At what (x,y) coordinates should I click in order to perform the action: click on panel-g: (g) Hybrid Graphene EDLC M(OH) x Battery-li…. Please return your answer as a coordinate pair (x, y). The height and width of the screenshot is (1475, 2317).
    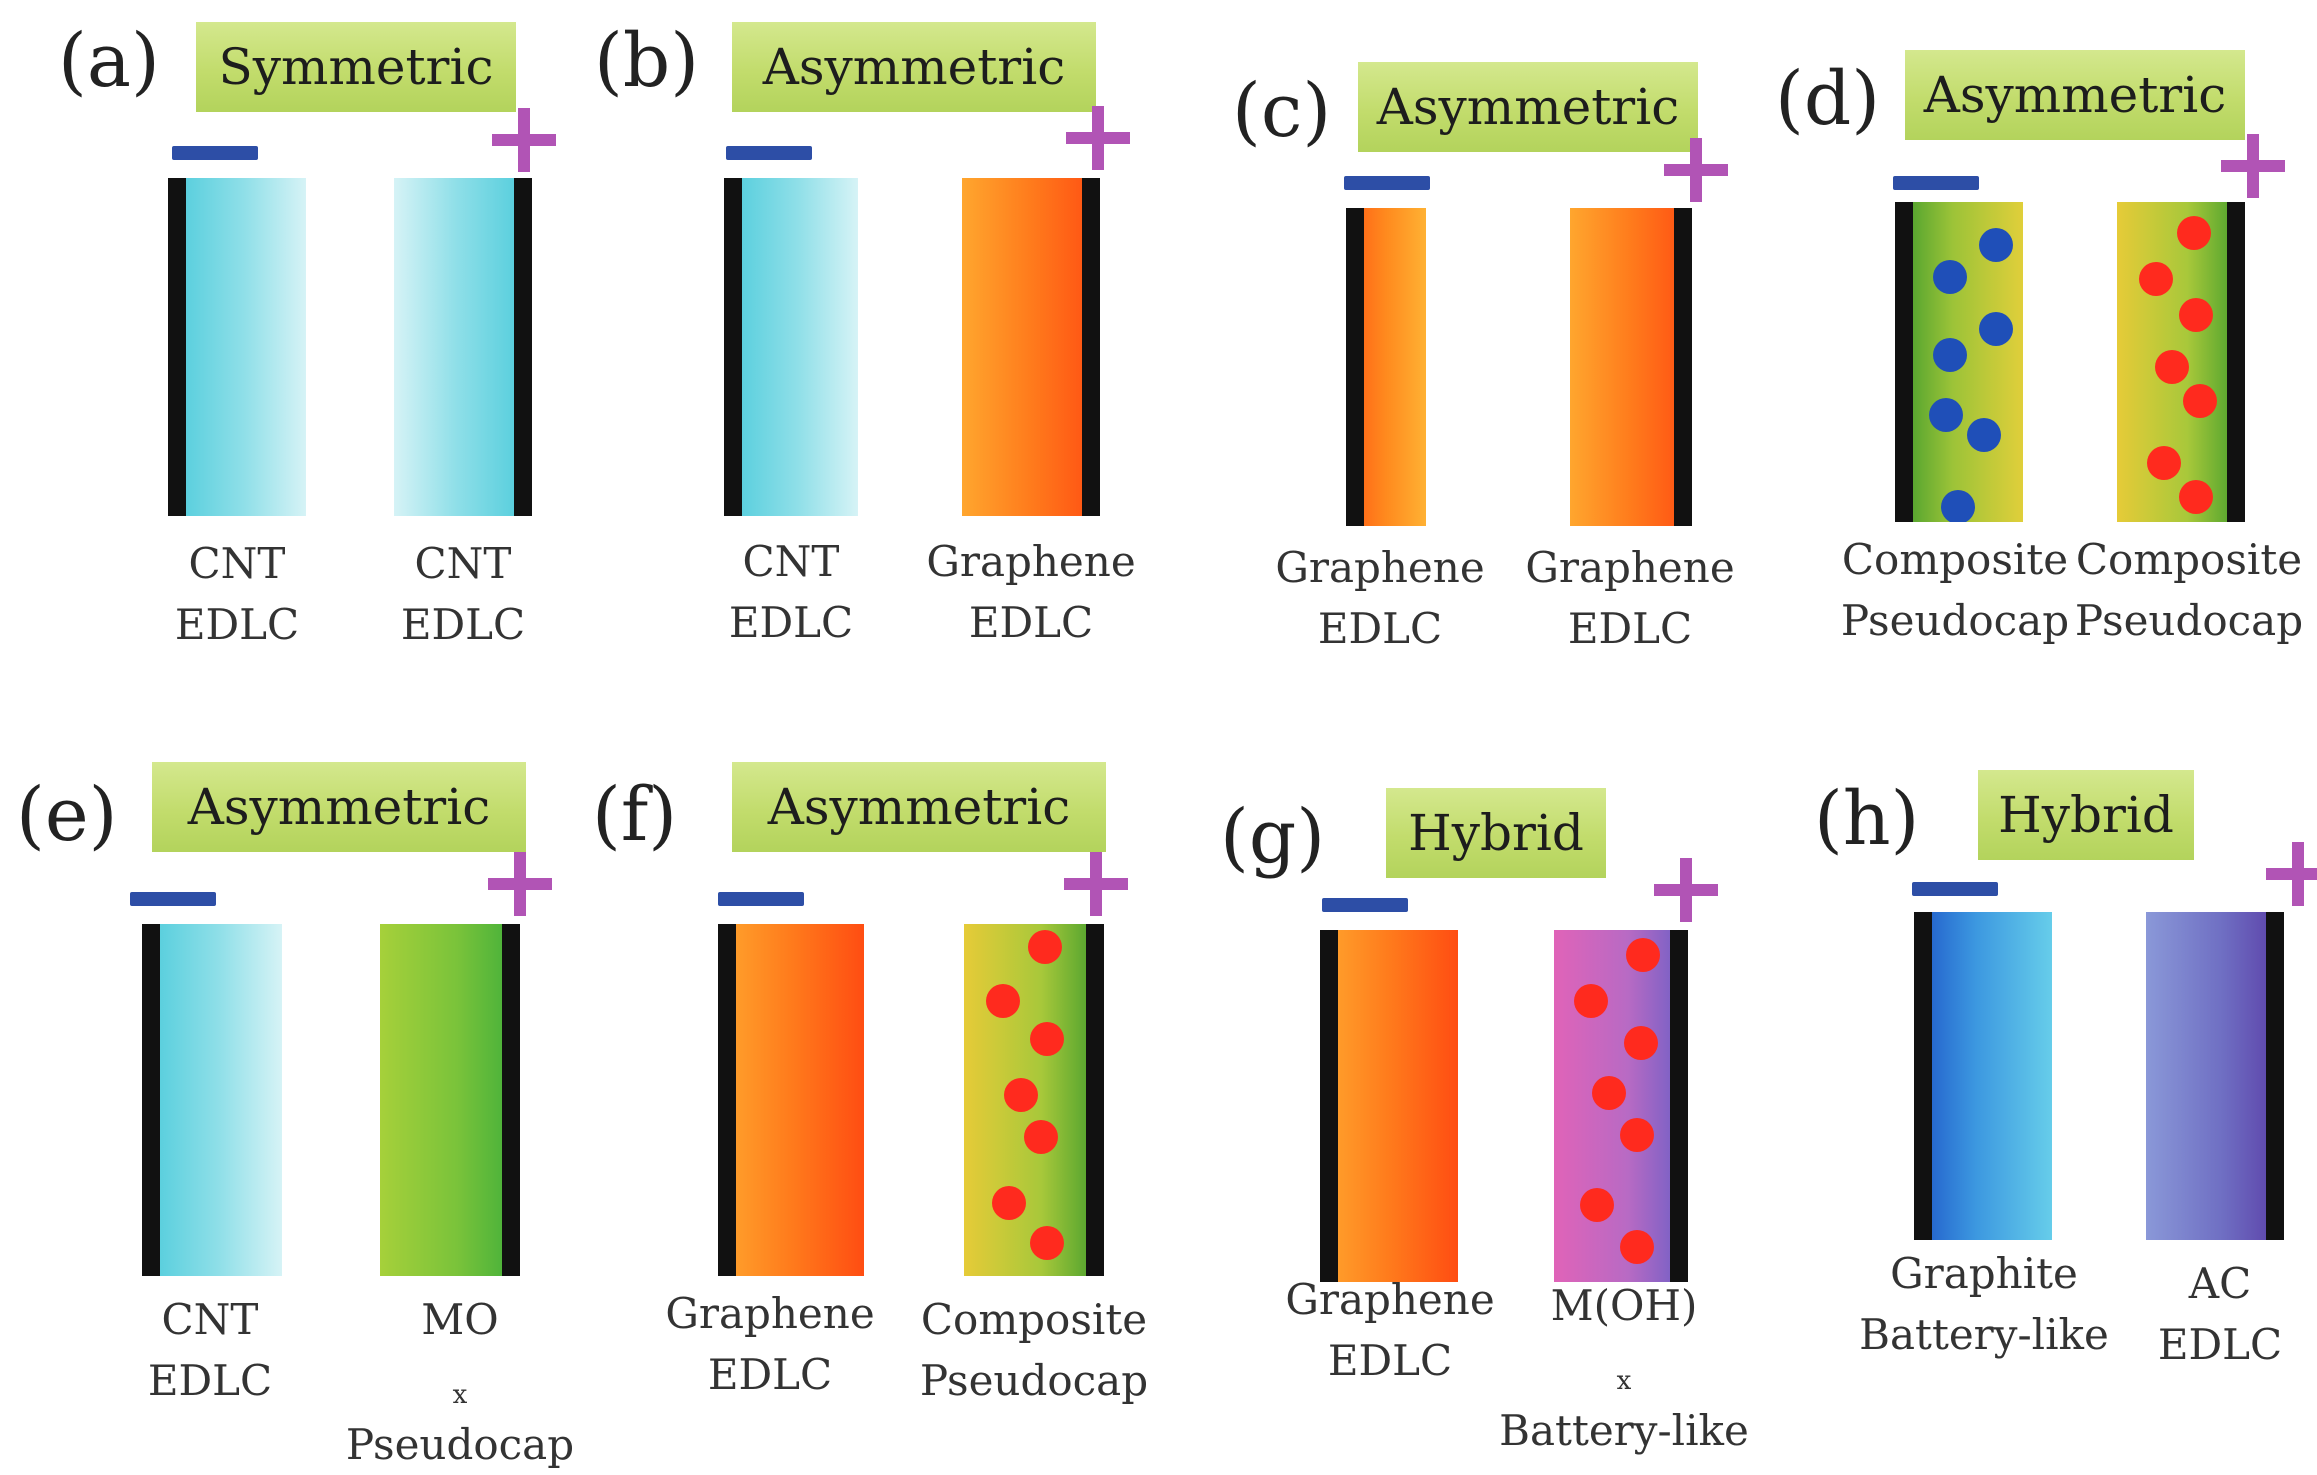
    Looking at the image, I should click on (1500, 1107).